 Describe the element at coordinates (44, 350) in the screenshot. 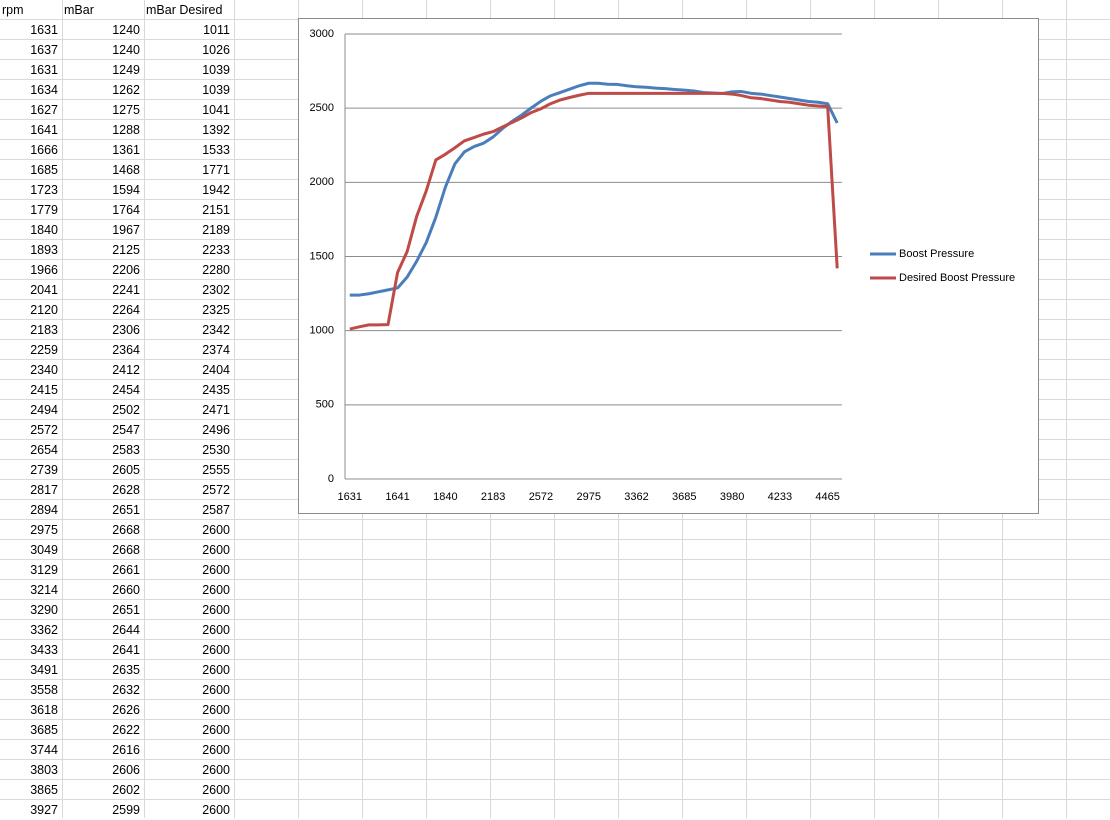

I see `table-cell: 2259` at that location.